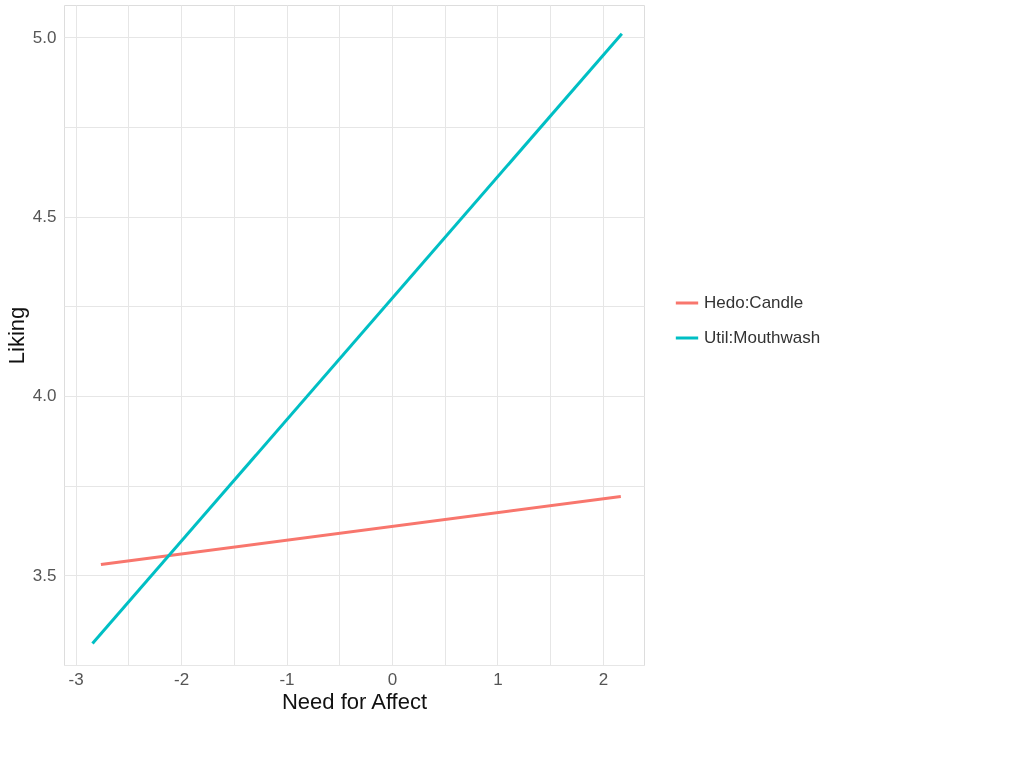  What do you see at coordinates (44, 217) in the screenshot?
I see `y-tick-label: 4.5` at bounding box center [44, 217].